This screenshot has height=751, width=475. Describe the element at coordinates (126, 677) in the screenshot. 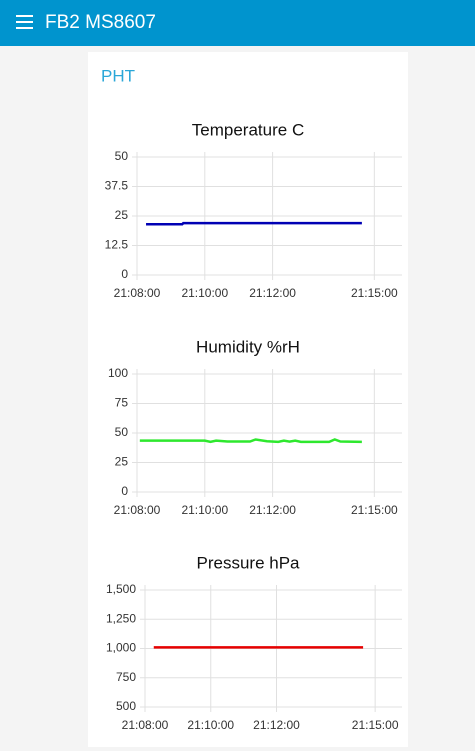

I see `y-tick-label: 750` at that location.